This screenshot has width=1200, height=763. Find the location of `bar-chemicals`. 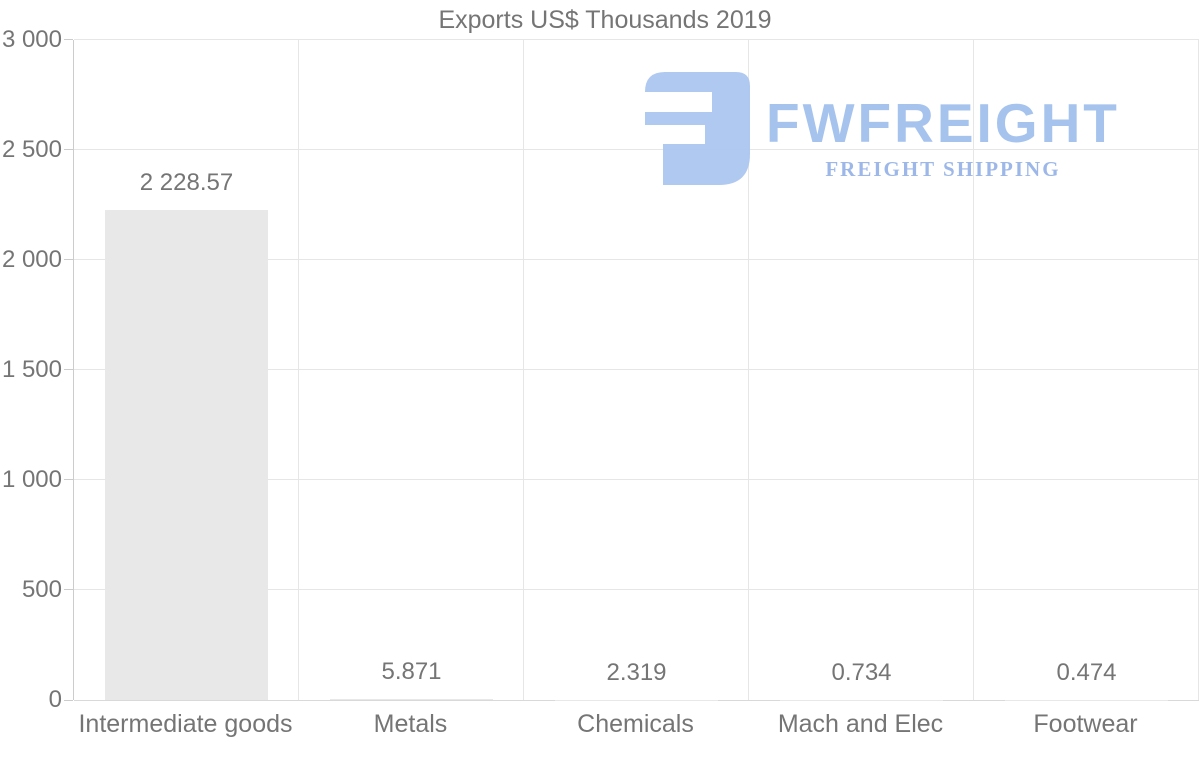

bar-chemicals is located at coordinates (636, 699).